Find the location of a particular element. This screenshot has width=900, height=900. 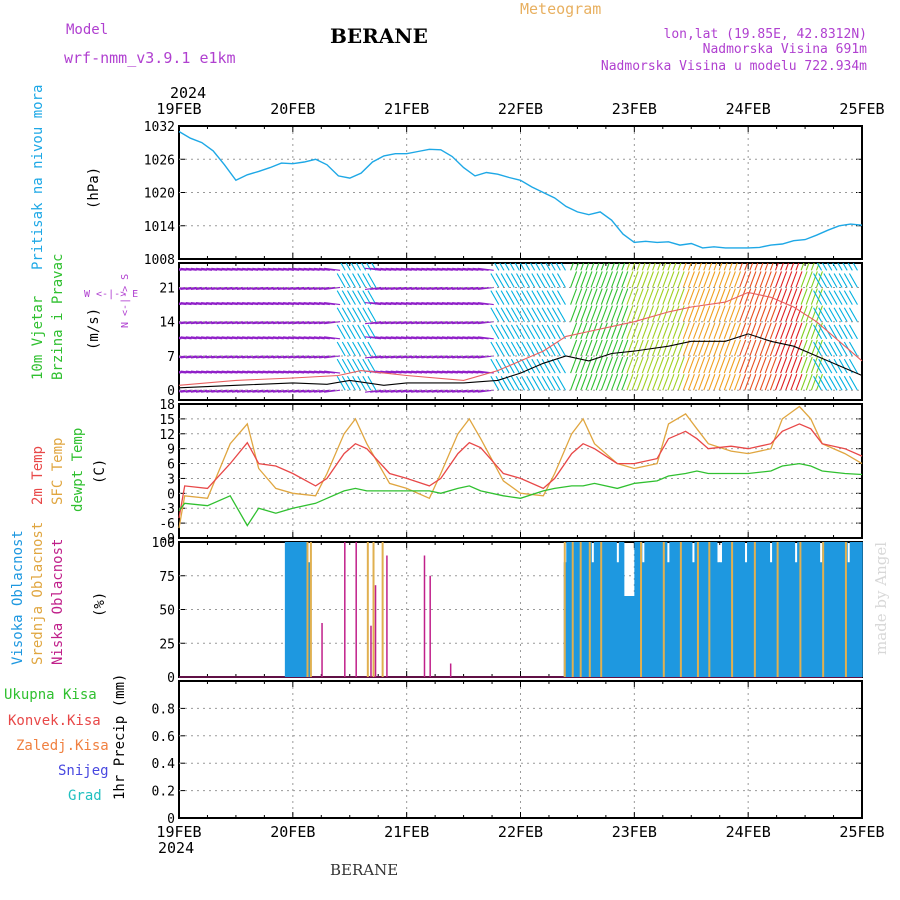

time-label-bottom: 22FEB is located at coordinates (520, 832).